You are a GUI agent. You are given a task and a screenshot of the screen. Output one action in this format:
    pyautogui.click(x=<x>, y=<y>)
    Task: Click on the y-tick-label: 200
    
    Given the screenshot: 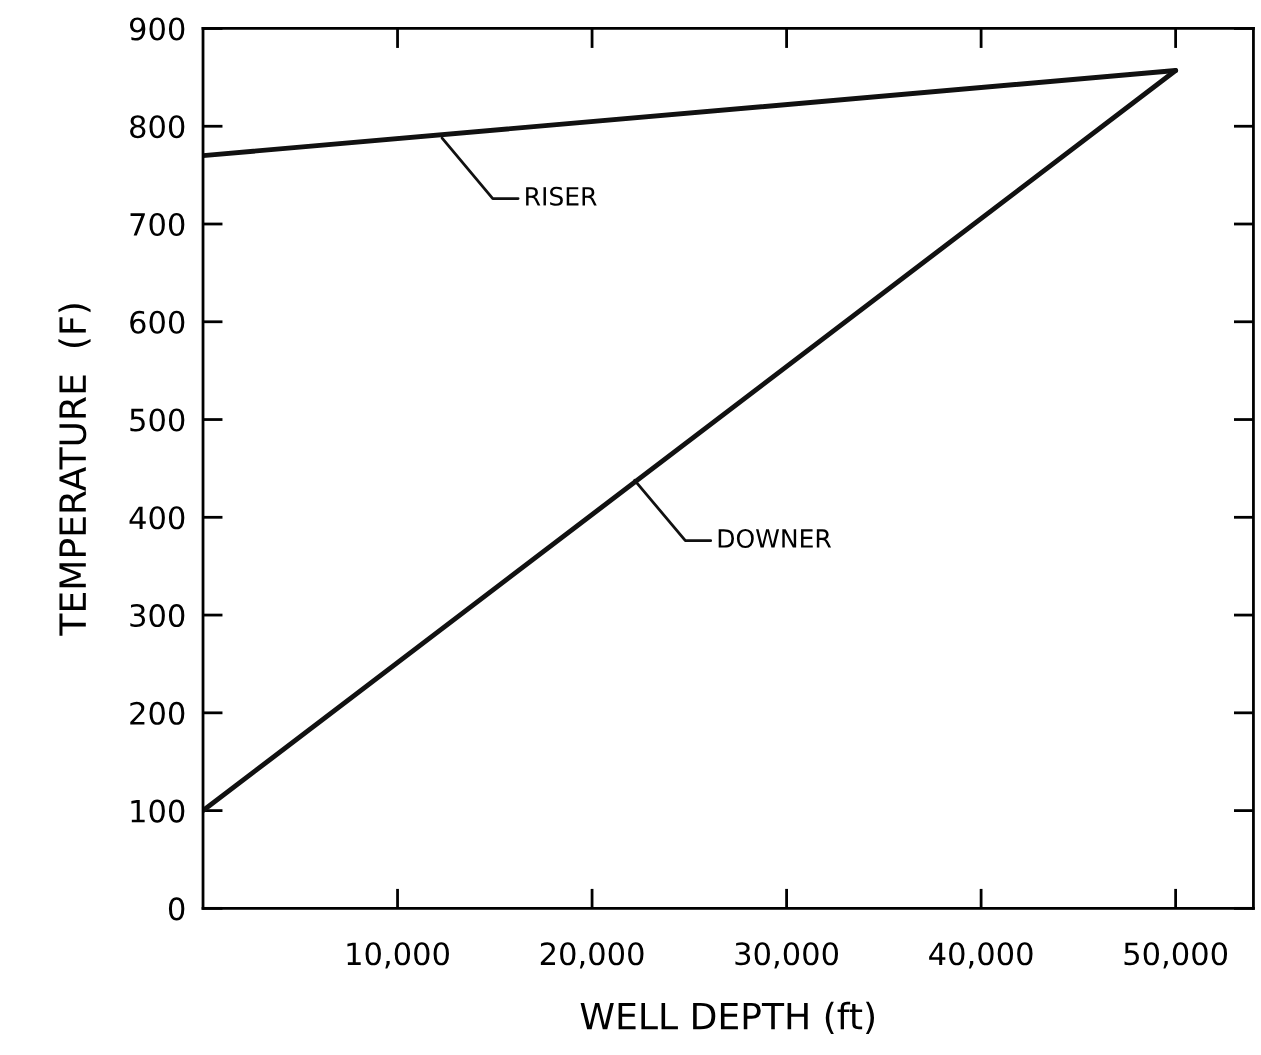 What is the action you would take?
    pyautogui.click(x=157, y=713)
    